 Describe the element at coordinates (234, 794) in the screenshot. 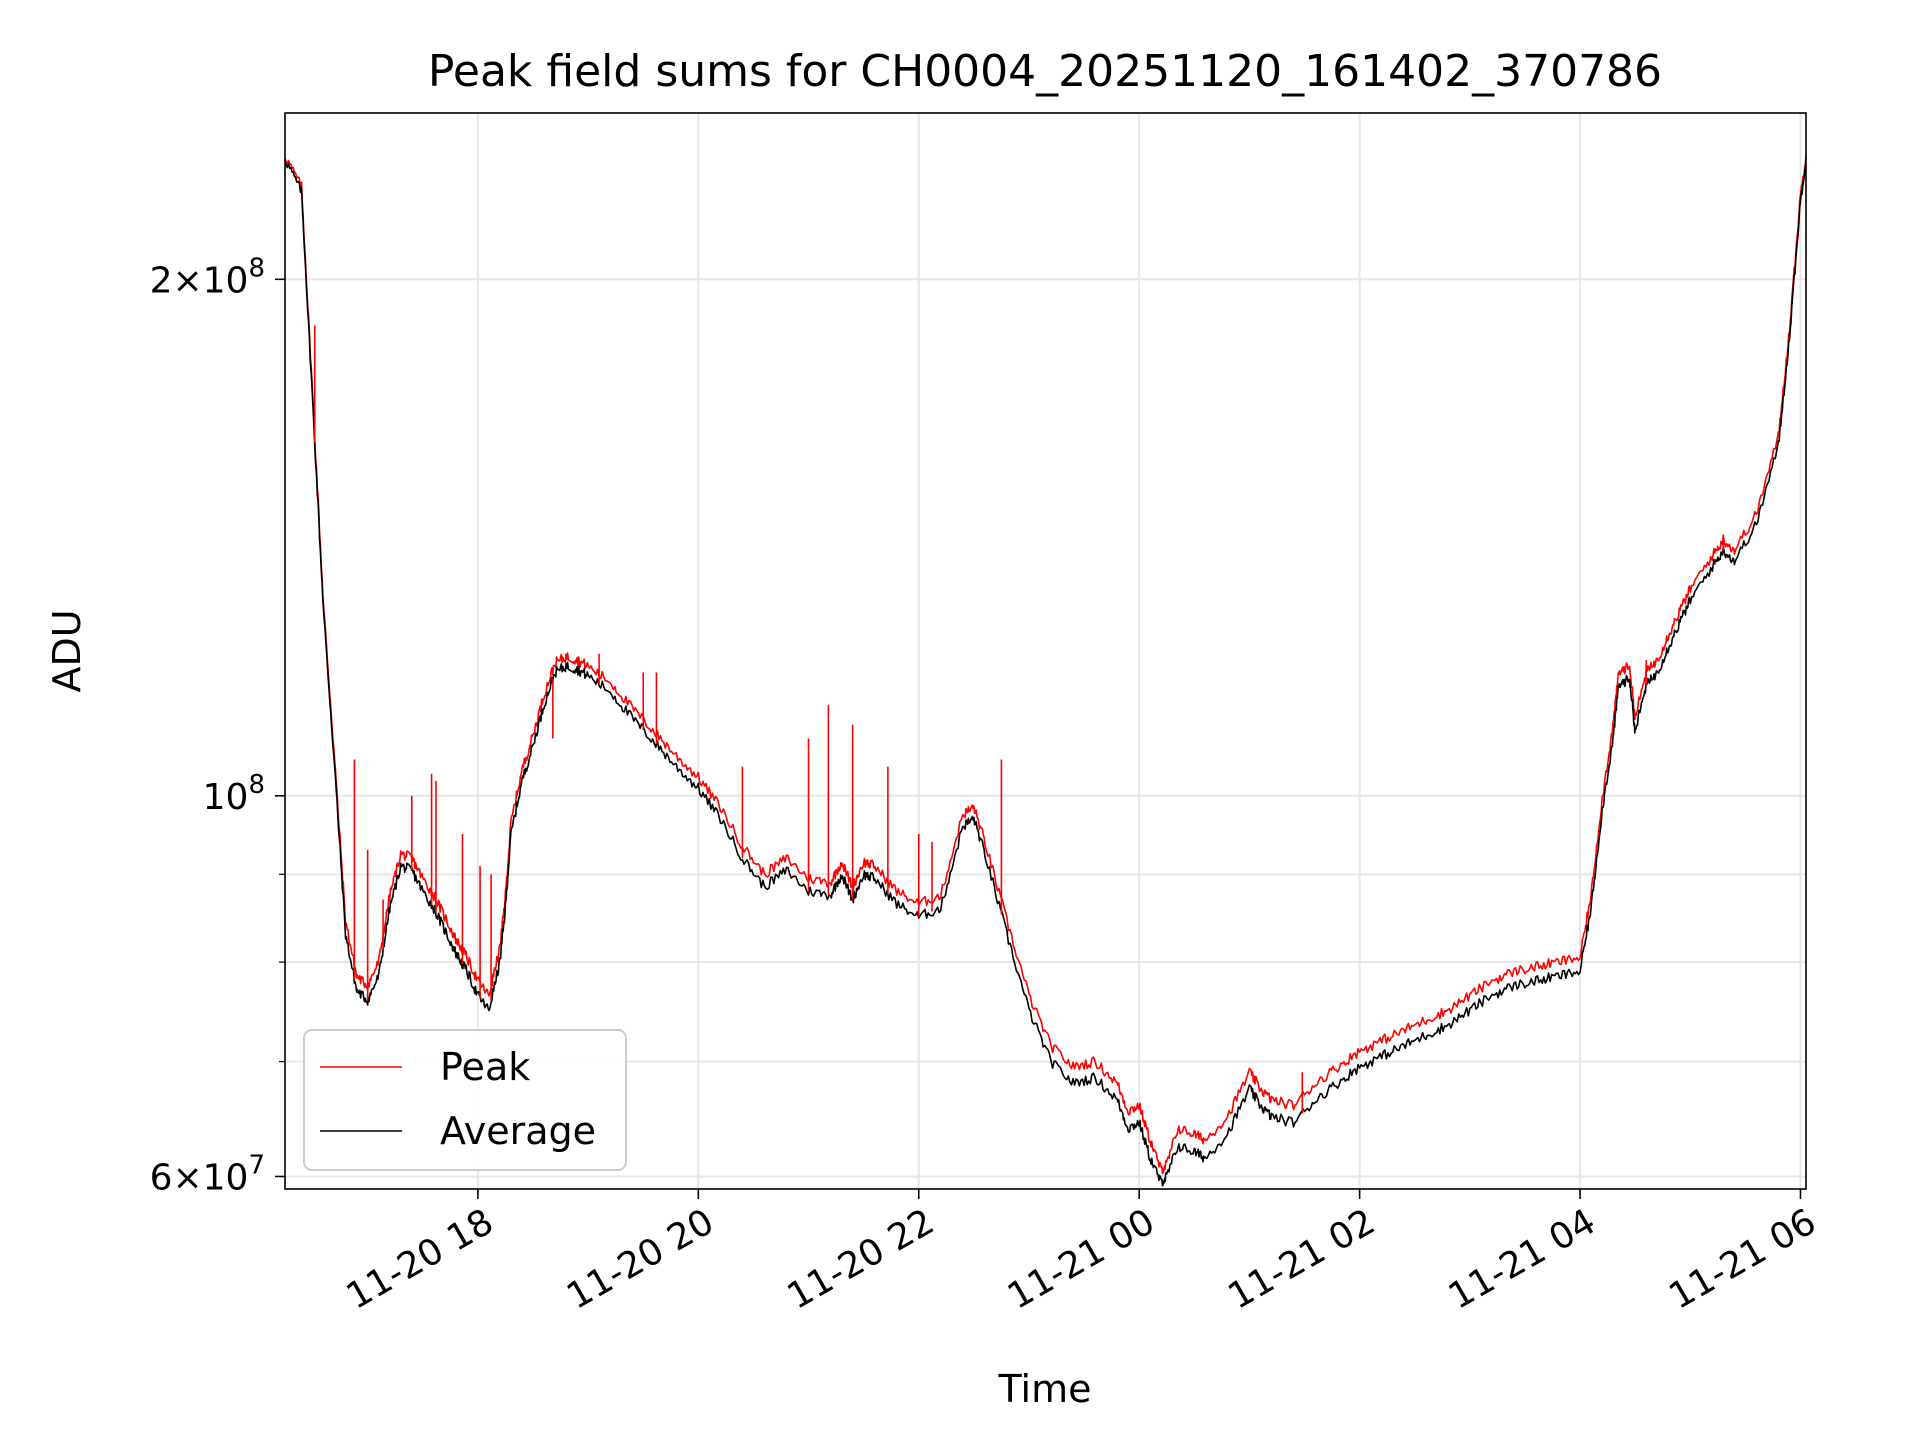

I see `y-tick-label: 108` at that location.